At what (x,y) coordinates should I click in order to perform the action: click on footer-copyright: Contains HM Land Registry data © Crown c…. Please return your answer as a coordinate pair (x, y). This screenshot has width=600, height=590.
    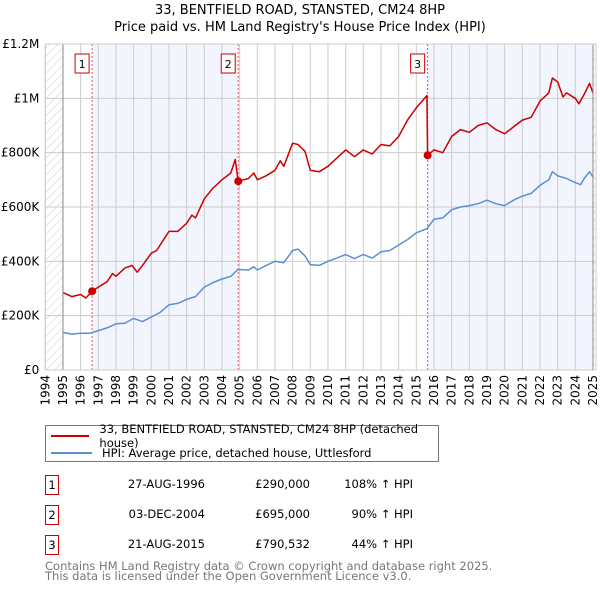
    Looking at the image, I should click on (269, 566).